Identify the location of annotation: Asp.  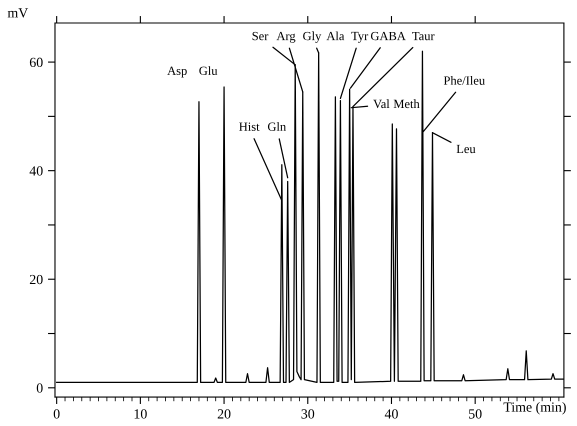
(177, 72).